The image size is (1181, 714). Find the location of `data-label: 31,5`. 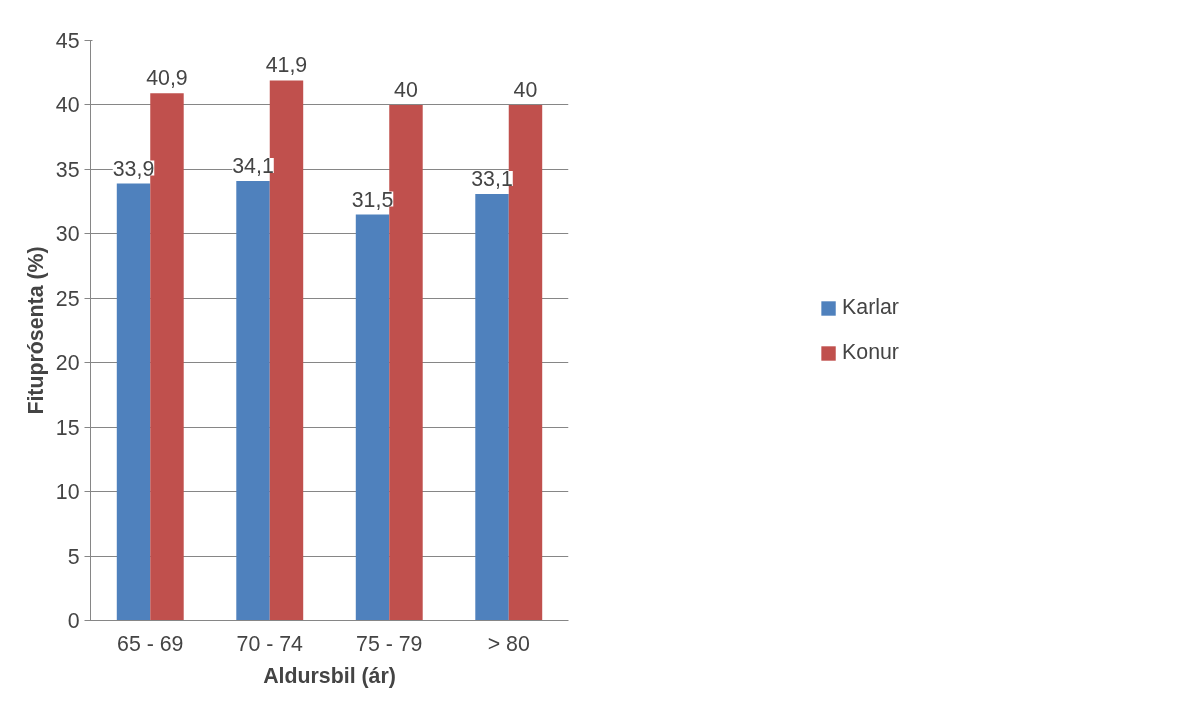

data-label: 31,5 is located at coordinates (372, 199).